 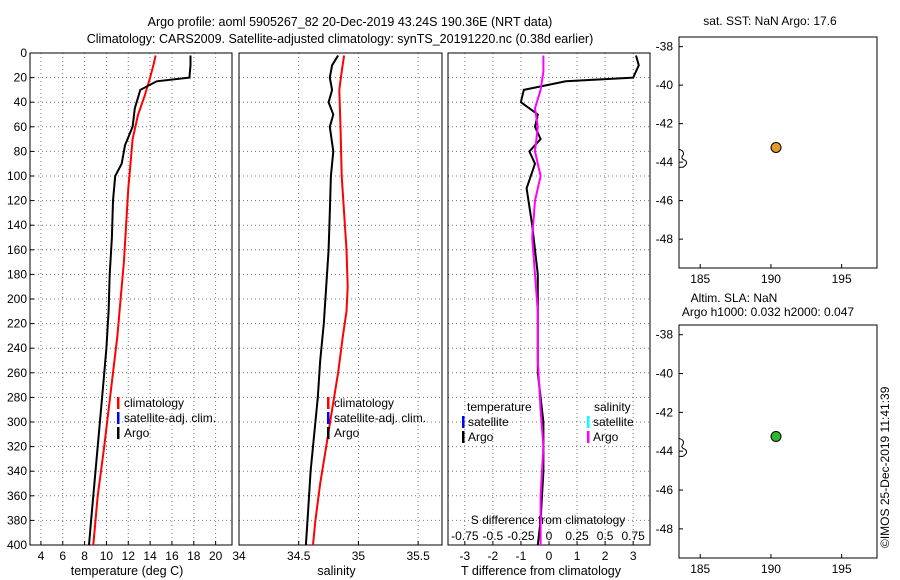 I want to click on y-tick-label: 200, so click(x=17, y=299).